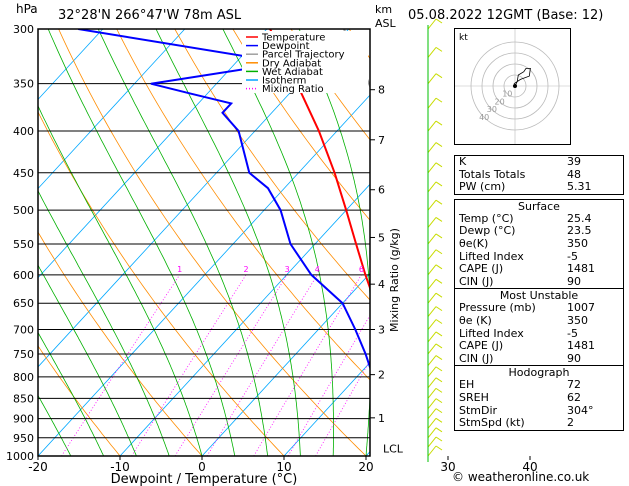  I want to click on hodograph-trace, so click(522, 77).